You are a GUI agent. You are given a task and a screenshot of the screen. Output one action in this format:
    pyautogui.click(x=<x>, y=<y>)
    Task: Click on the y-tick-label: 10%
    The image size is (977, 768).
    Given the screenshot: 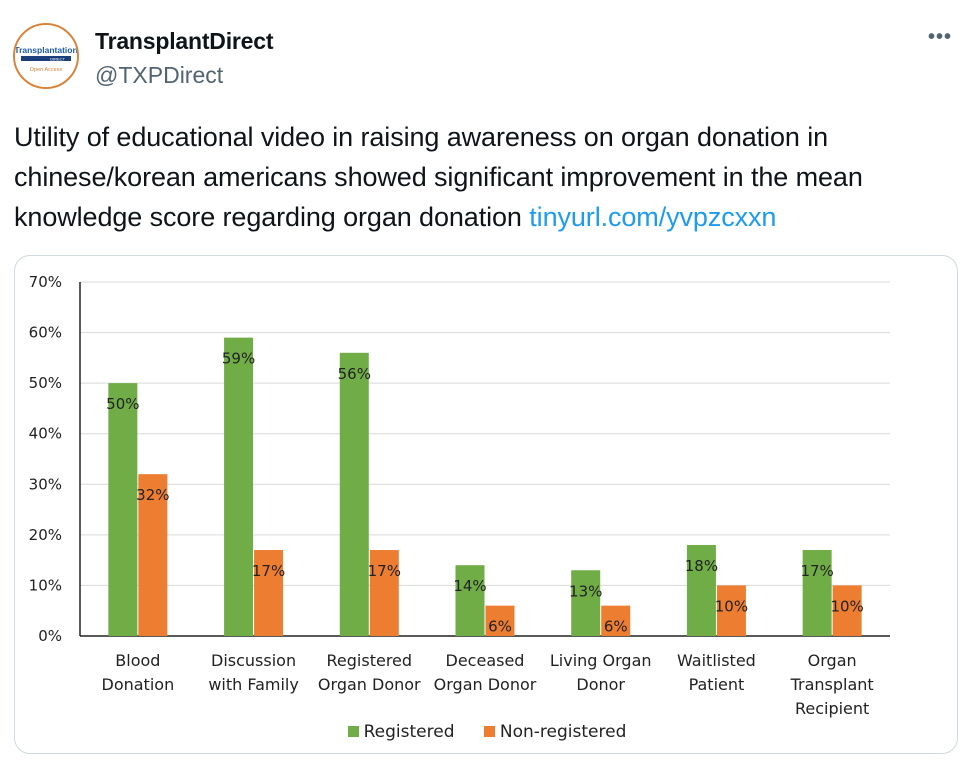 What is the action you would take?
    pyautogui.click(x=45, y=585)
    